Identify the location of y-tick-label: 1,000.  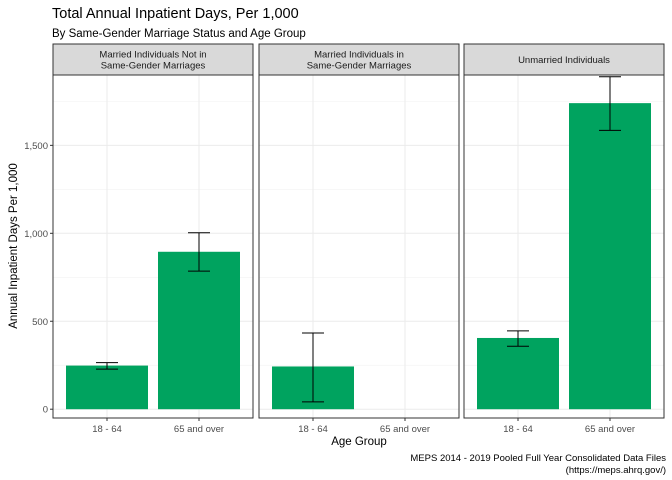
(36, 234).